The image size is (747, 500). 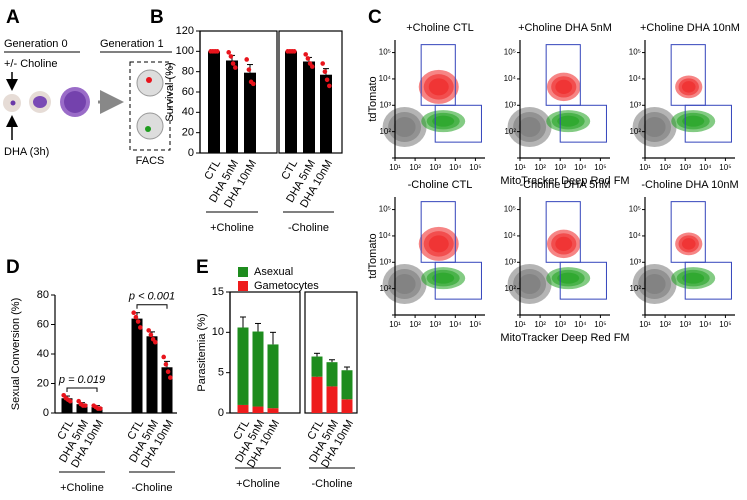 What do you see at coordinates (151, 297) in the screenshot?
I see `p-value: p < 0.001` at bounding box center [151, 297].